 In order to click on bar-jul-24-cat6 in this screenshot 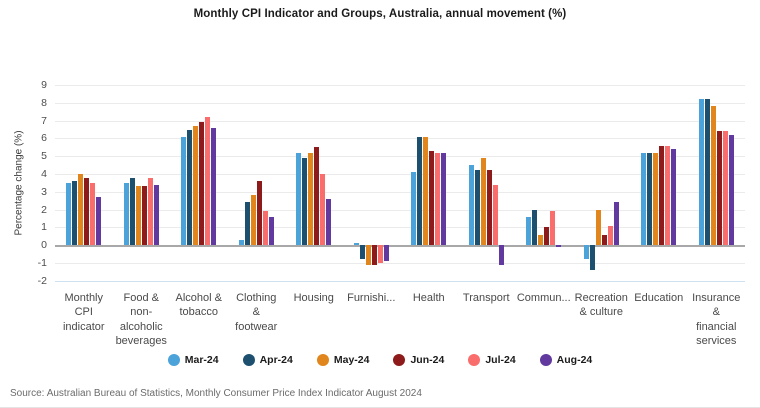, I will do `click(438, 199)`.